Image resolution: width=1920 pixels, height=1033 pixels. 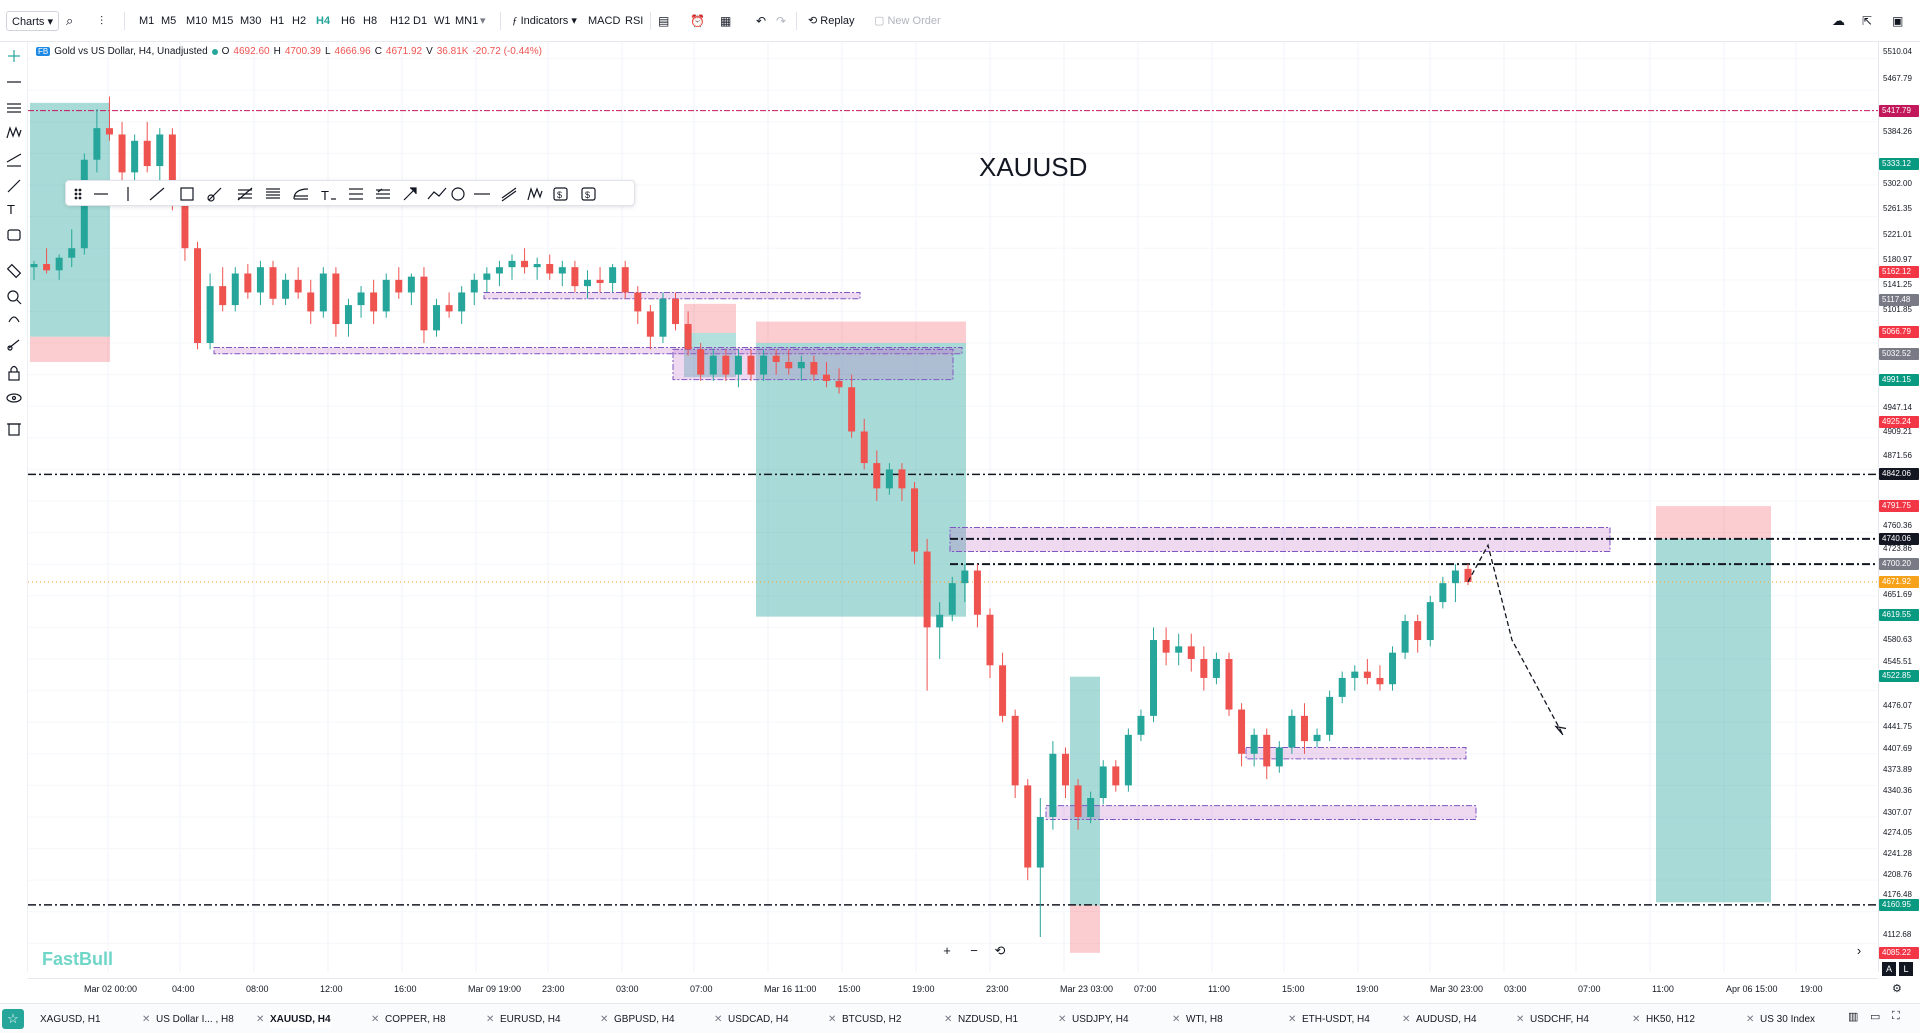 What do you see at coordinates (32, 21) in the screenshot?
I see `charts-menu-button: Charts ▾` at bounding box center [32, 21].